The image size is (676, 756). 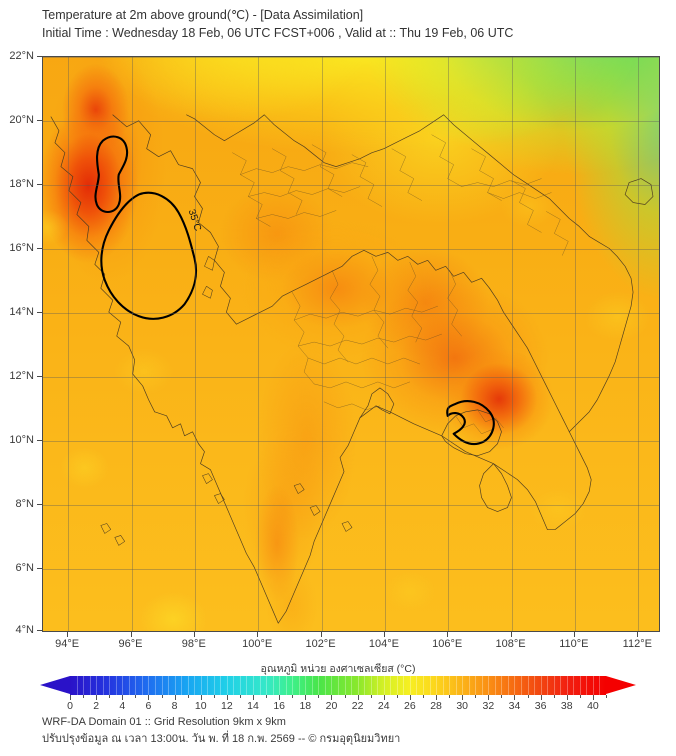 I want to click on ylabel-18: 18°N, so click(x=21, y=184).